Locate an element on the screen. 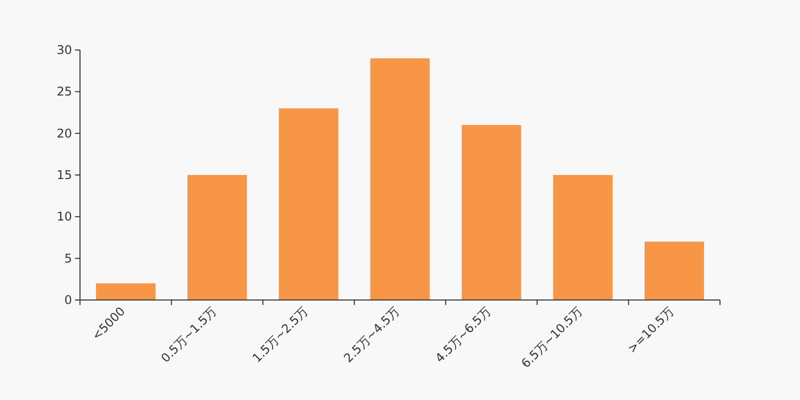 Image resolution: width=800 pixels, height=400 pixels. y-tick-label: 20 is located at coordinates (64, 133).